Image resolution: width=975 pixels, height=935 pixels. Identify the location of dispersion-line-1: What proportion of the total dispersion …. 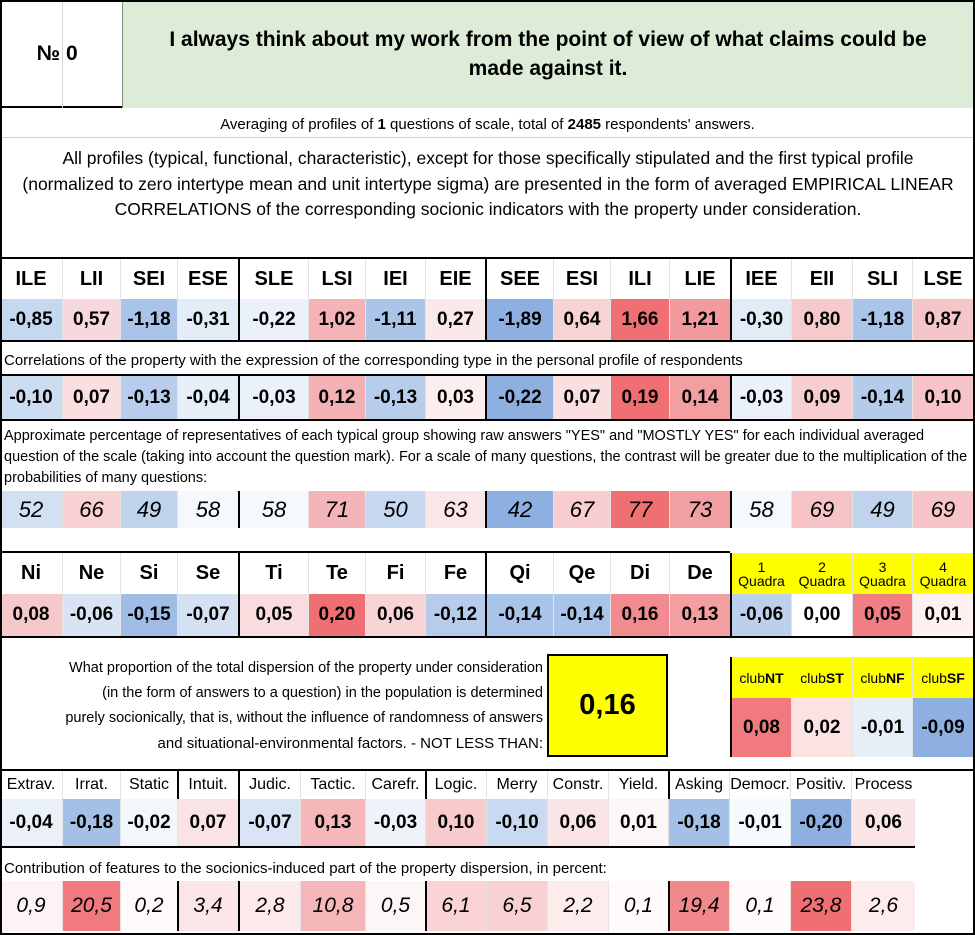
(306, 668).